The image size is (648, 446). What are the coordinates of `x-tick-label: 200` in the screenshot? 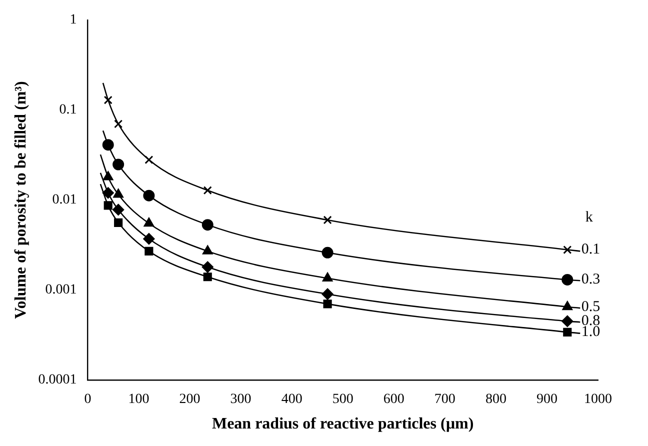 It's located at (189, 400).